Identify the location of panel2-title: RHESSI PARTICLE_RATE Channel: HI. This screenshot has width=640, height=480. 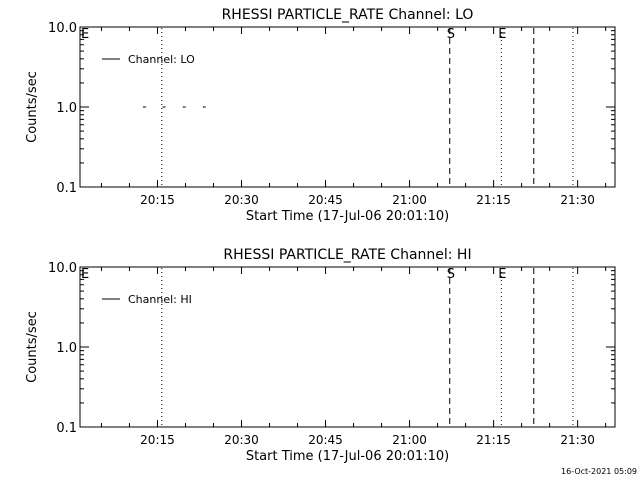
(347, 255).